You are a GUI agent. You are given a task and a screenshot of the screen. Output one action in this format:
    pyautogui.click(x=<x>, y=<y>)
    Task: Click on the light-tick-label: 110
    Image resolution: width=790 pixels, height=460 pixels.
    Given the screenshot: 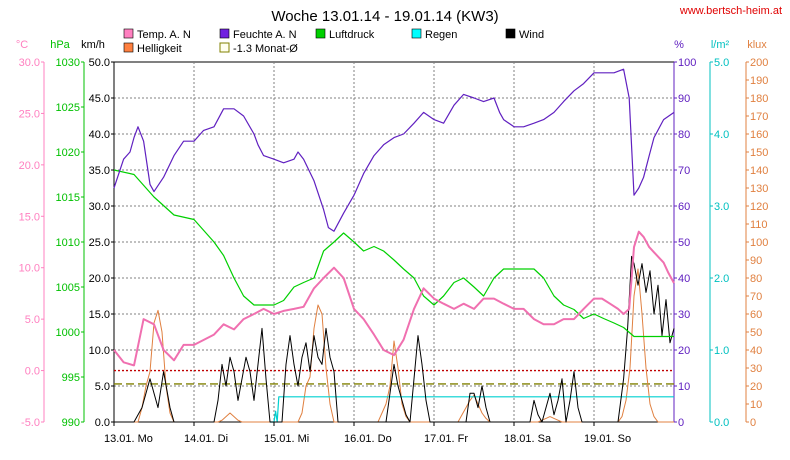 What is the action you would take?
    pyautogui.click(x=759, y=225)
    